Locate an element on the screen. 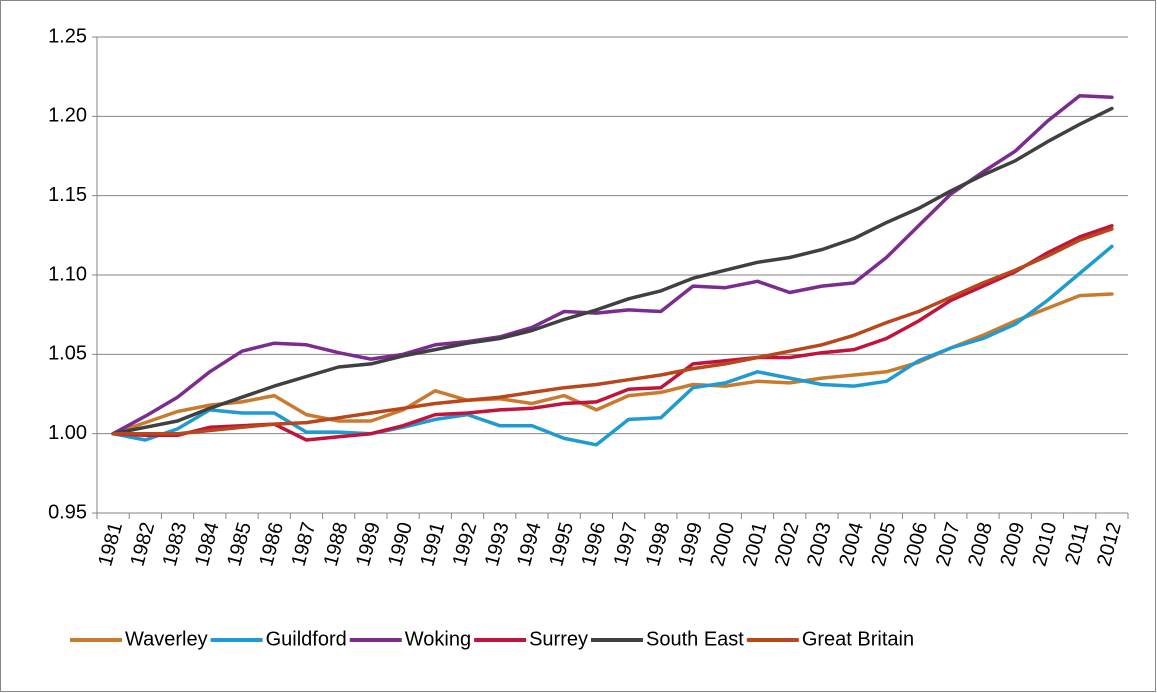 Image resolution: width=1157 pixels, height=693 pixels. legend-label: Woking is located at coordinates (438, 639).